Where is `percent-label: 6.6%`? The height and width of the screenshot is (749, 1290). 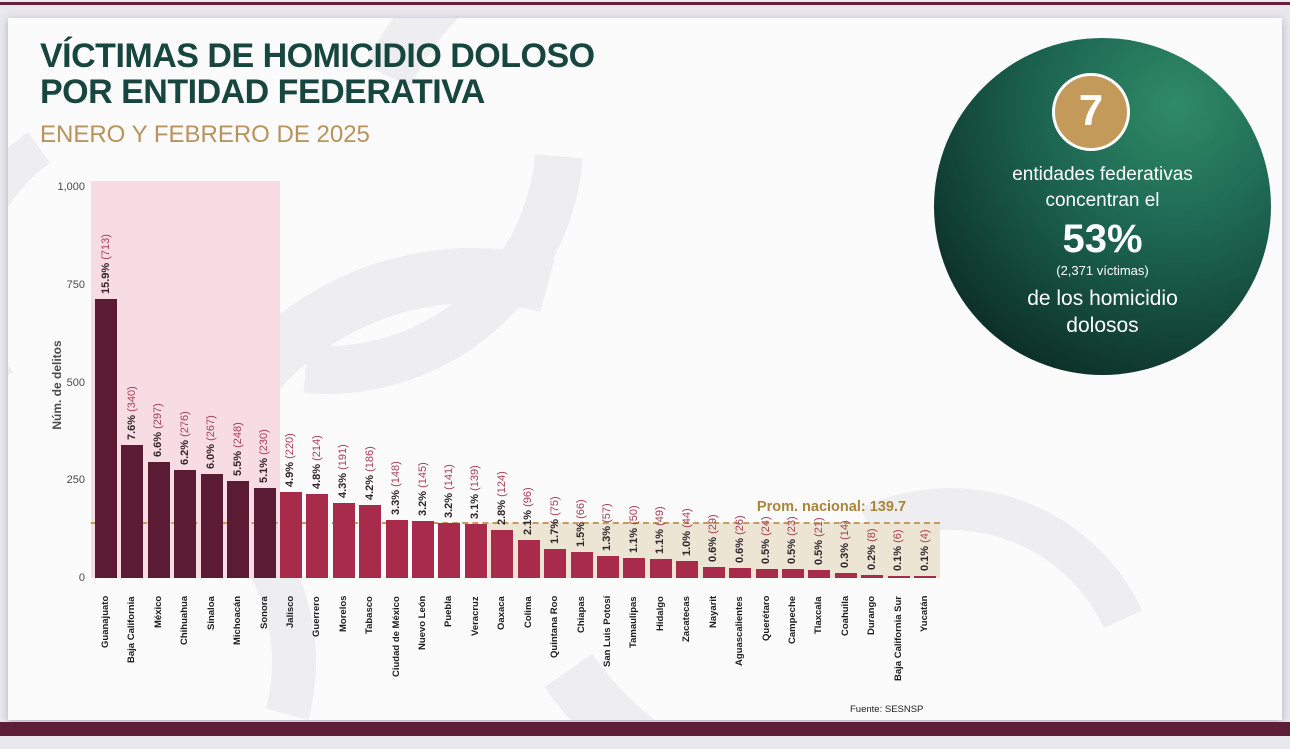
percent-label: 6.6% is located at coordinates (158, 444).